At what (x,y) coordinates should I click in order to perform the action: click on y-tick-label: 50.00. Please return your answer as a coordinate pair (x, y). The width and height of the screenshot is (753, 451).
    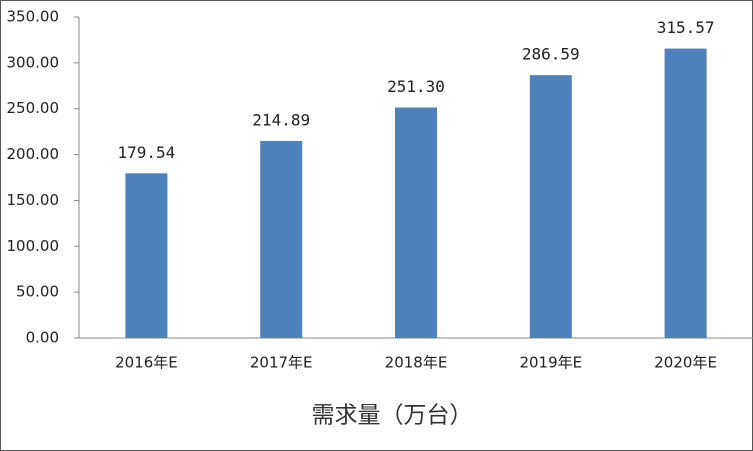
    Looking at the image, I should click on (37, 292).